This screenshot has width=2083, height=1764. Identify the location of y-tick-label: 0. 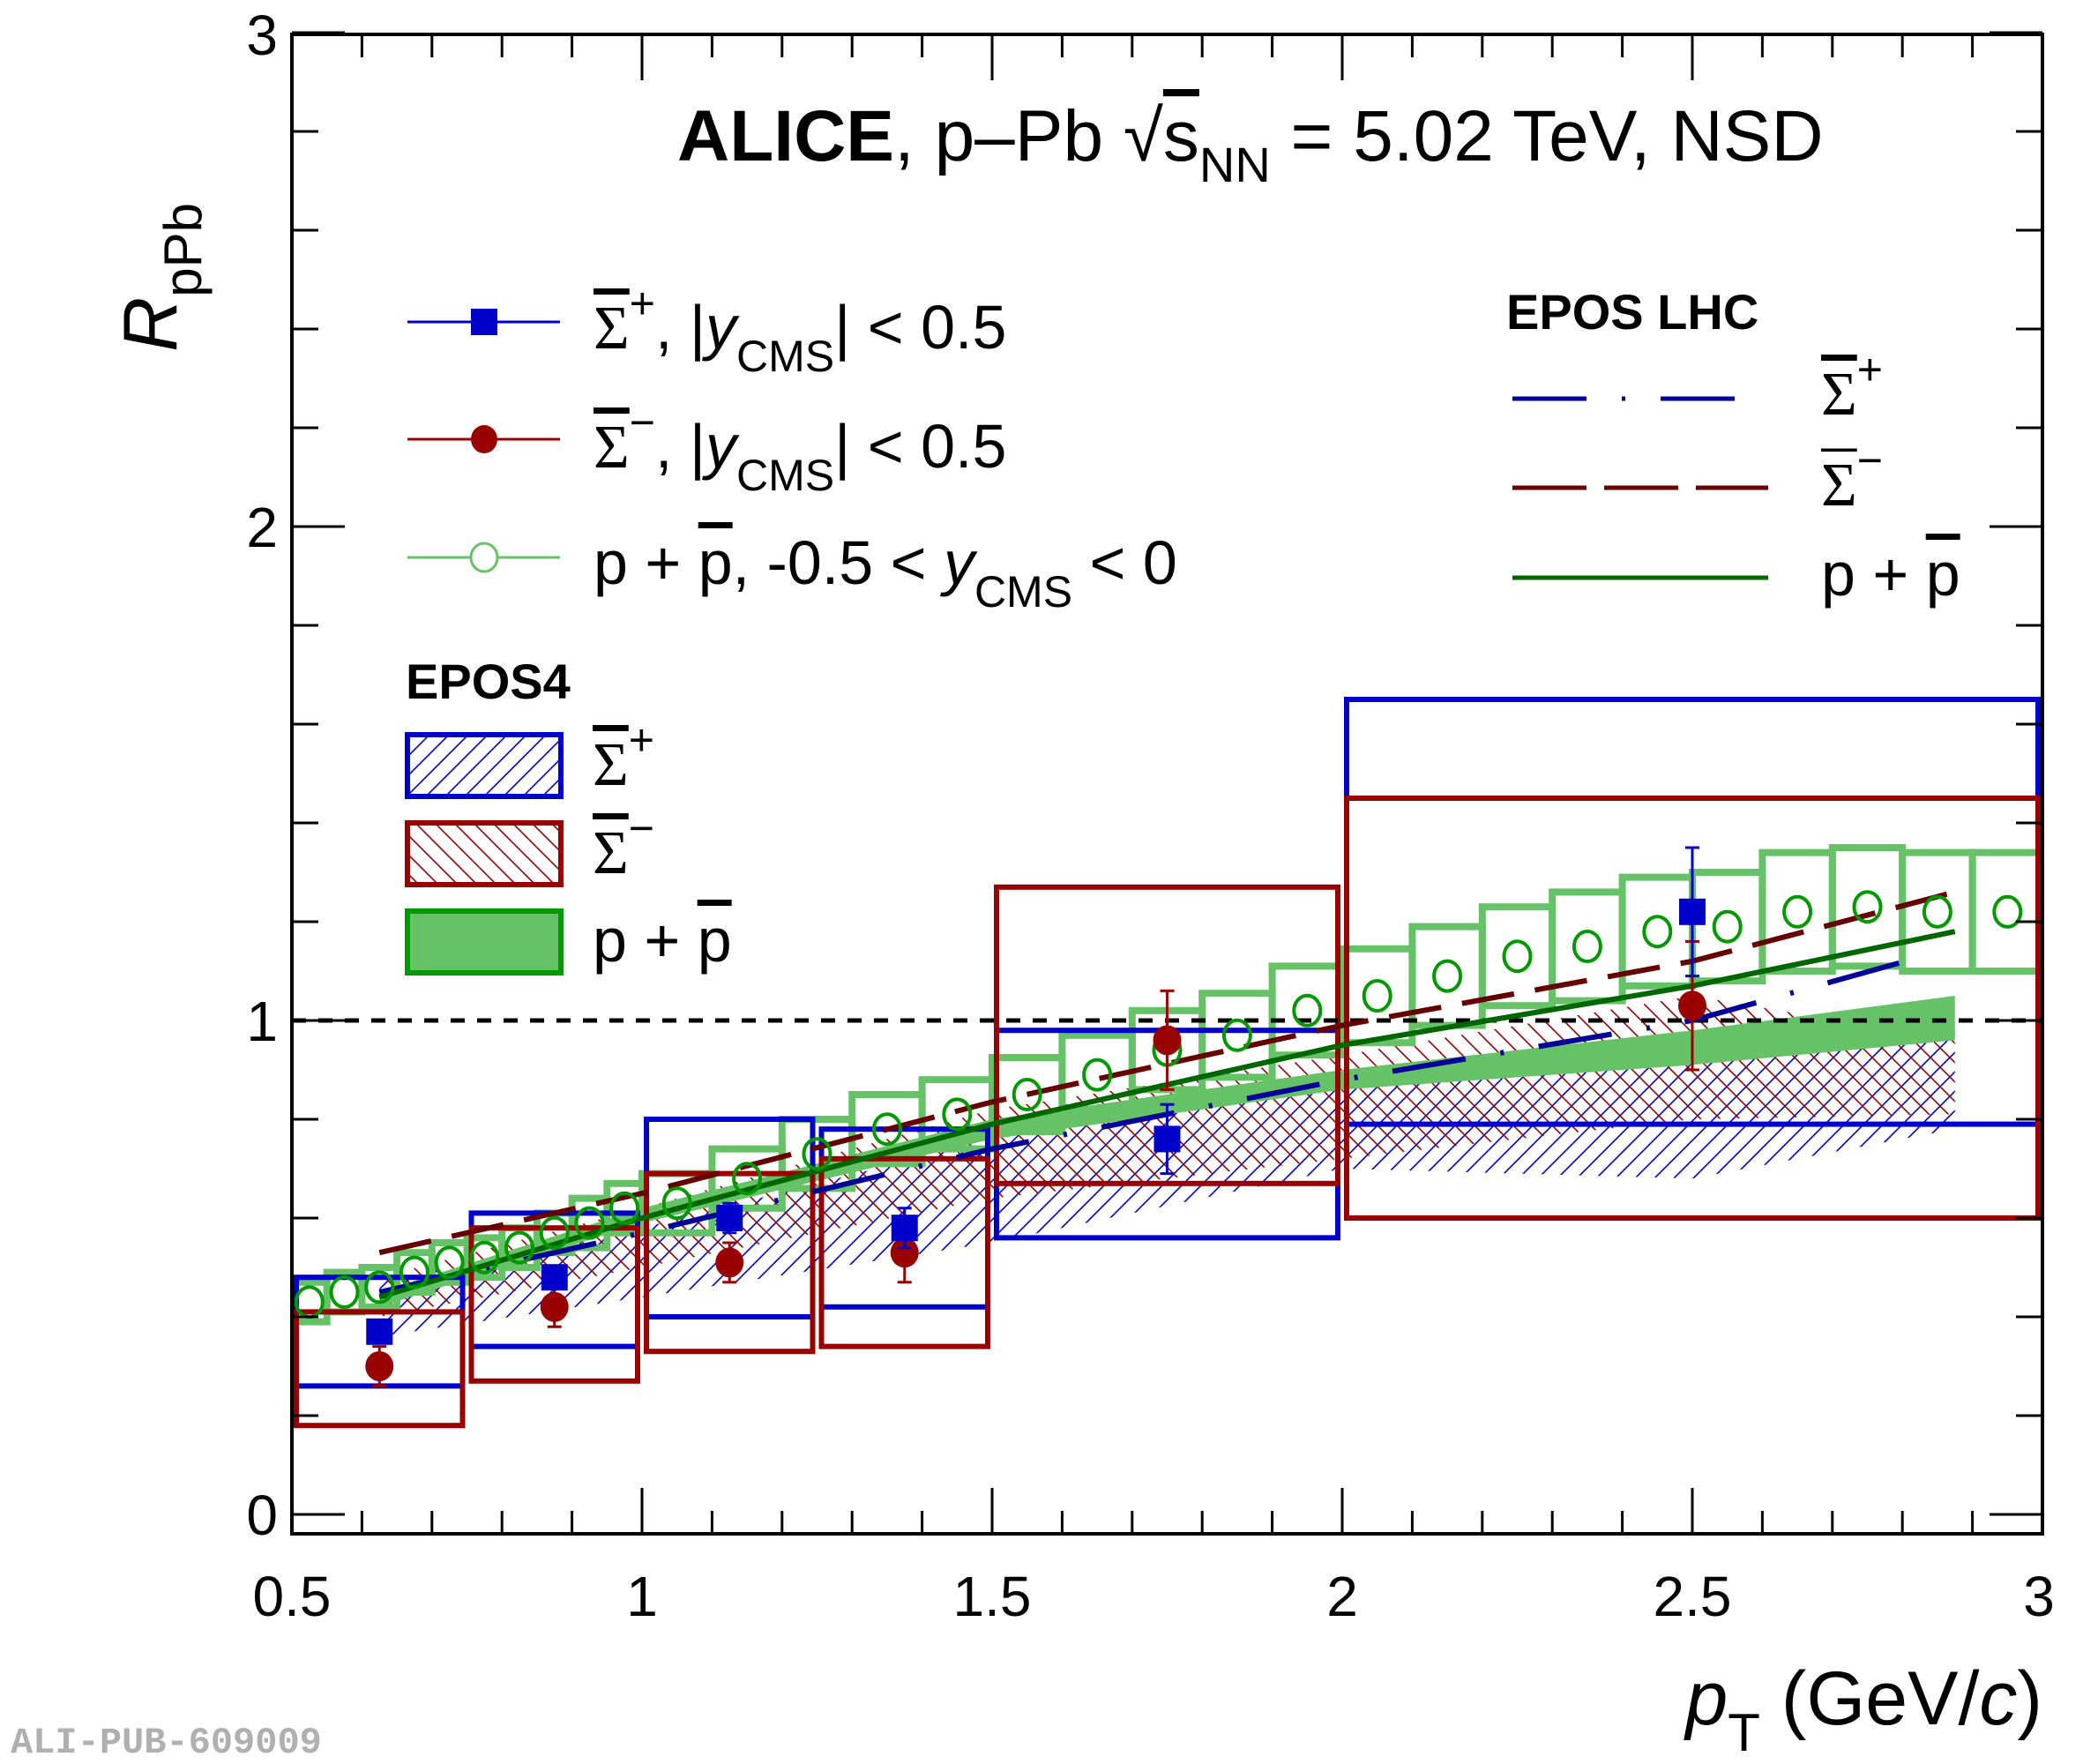
(262, 1515).